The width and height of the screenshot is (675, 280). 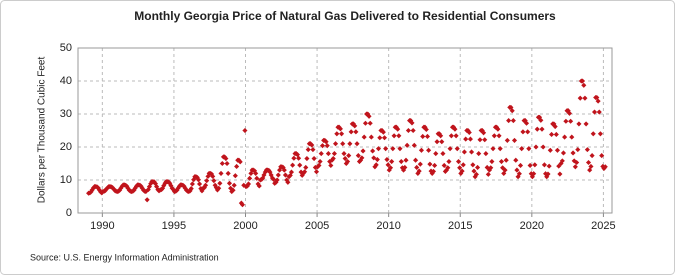 What do you see at coordinates (66, 114) in the screenshot?
I see `y-tick-label: 30` at bounding box center [66, 114].